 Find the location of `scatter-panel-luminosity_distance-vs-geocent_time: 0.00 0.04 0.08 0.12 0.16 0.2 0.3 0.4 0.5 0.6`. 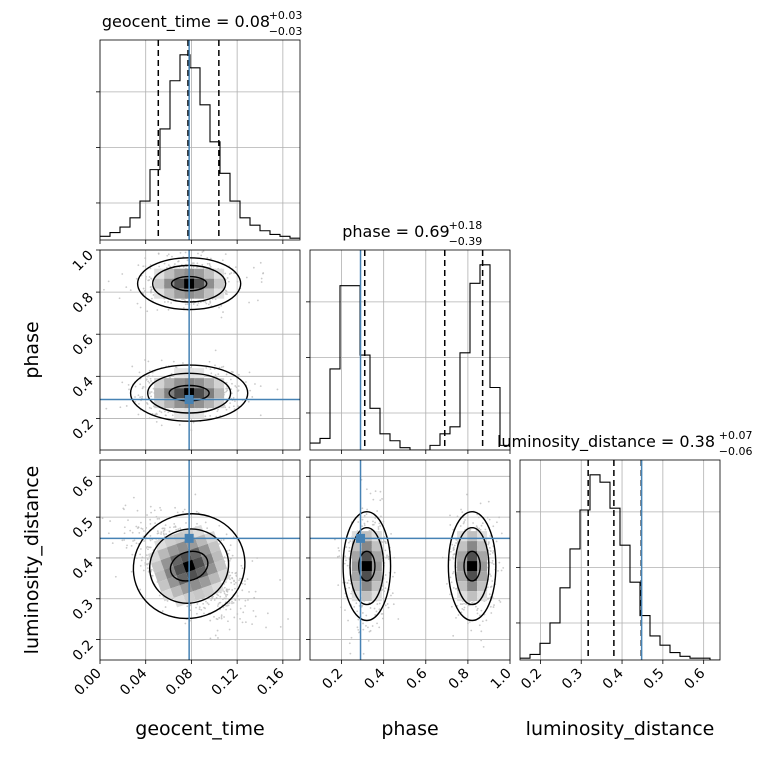

scatter-panel-luminosity_distance-vs-geocent_time: 0.00 0.04 0.08 0.12 0.16 0.2 0.3 0.4 0.5 0.6 is located at coordinates (185, 579).